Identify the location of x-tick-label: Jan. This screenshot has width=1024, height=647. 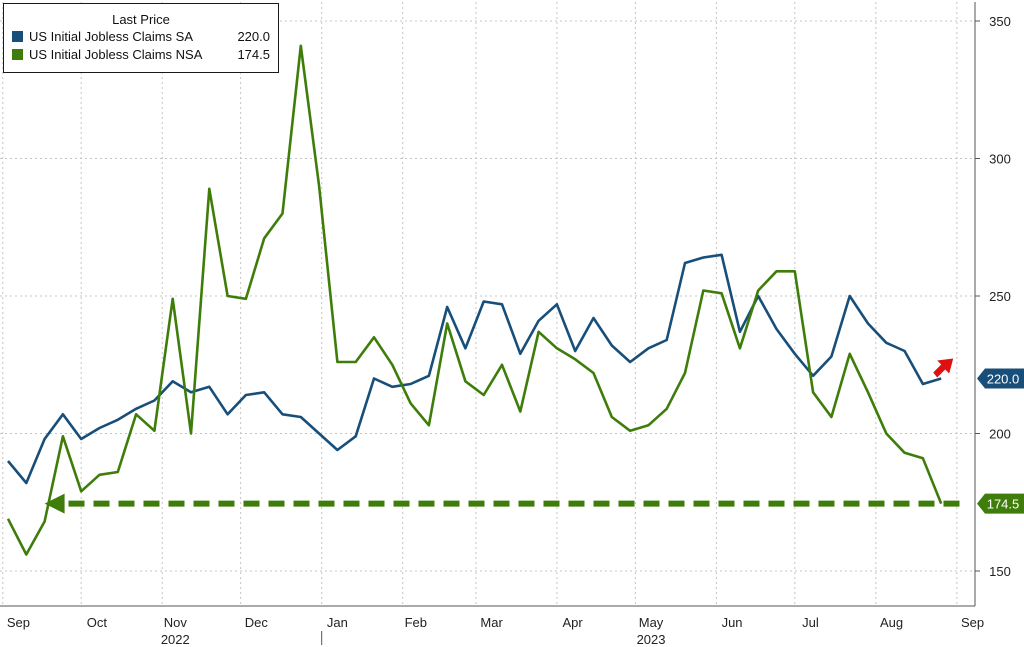
(337, 622).